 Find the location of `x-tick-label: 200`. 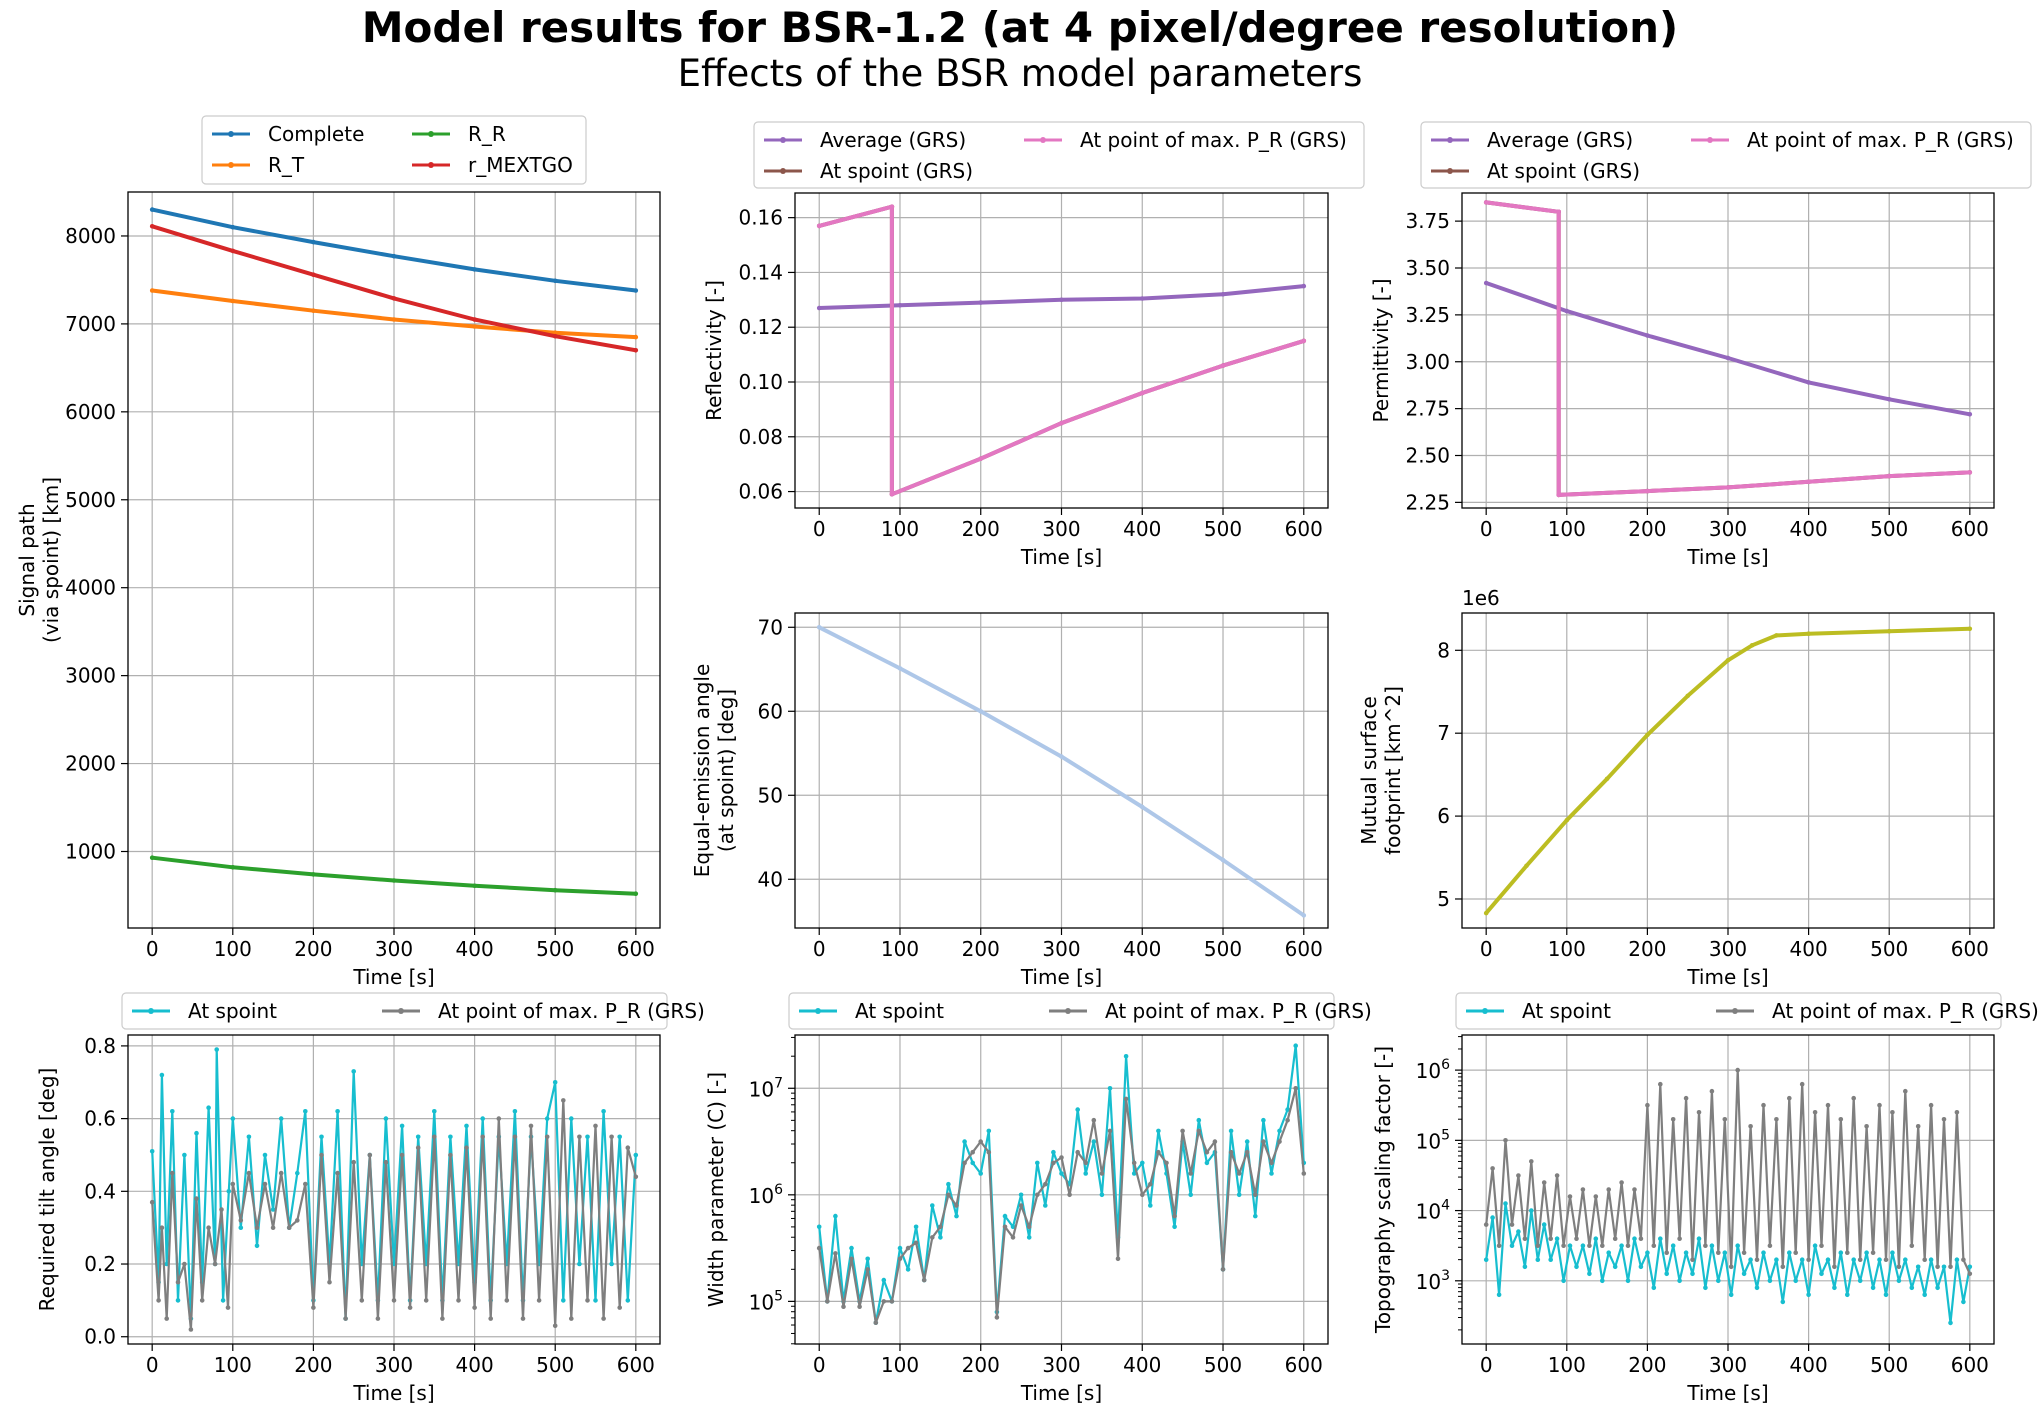

x-tick-label: 200 is located at coordinates (1647, 949).